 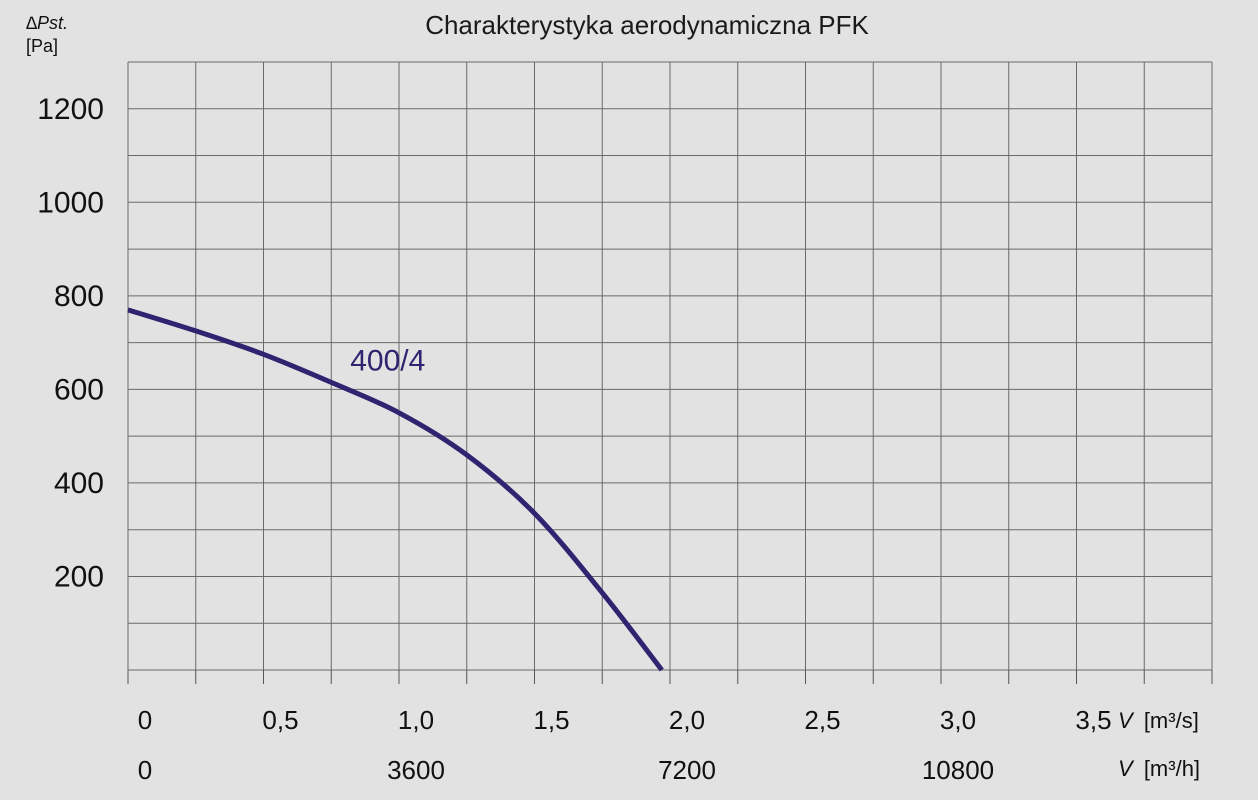 What do you see at coordinates (416, 720) in the screenshot?
I see `x-tick-label-m3s: 1,0` at bounding box center [416, 720].